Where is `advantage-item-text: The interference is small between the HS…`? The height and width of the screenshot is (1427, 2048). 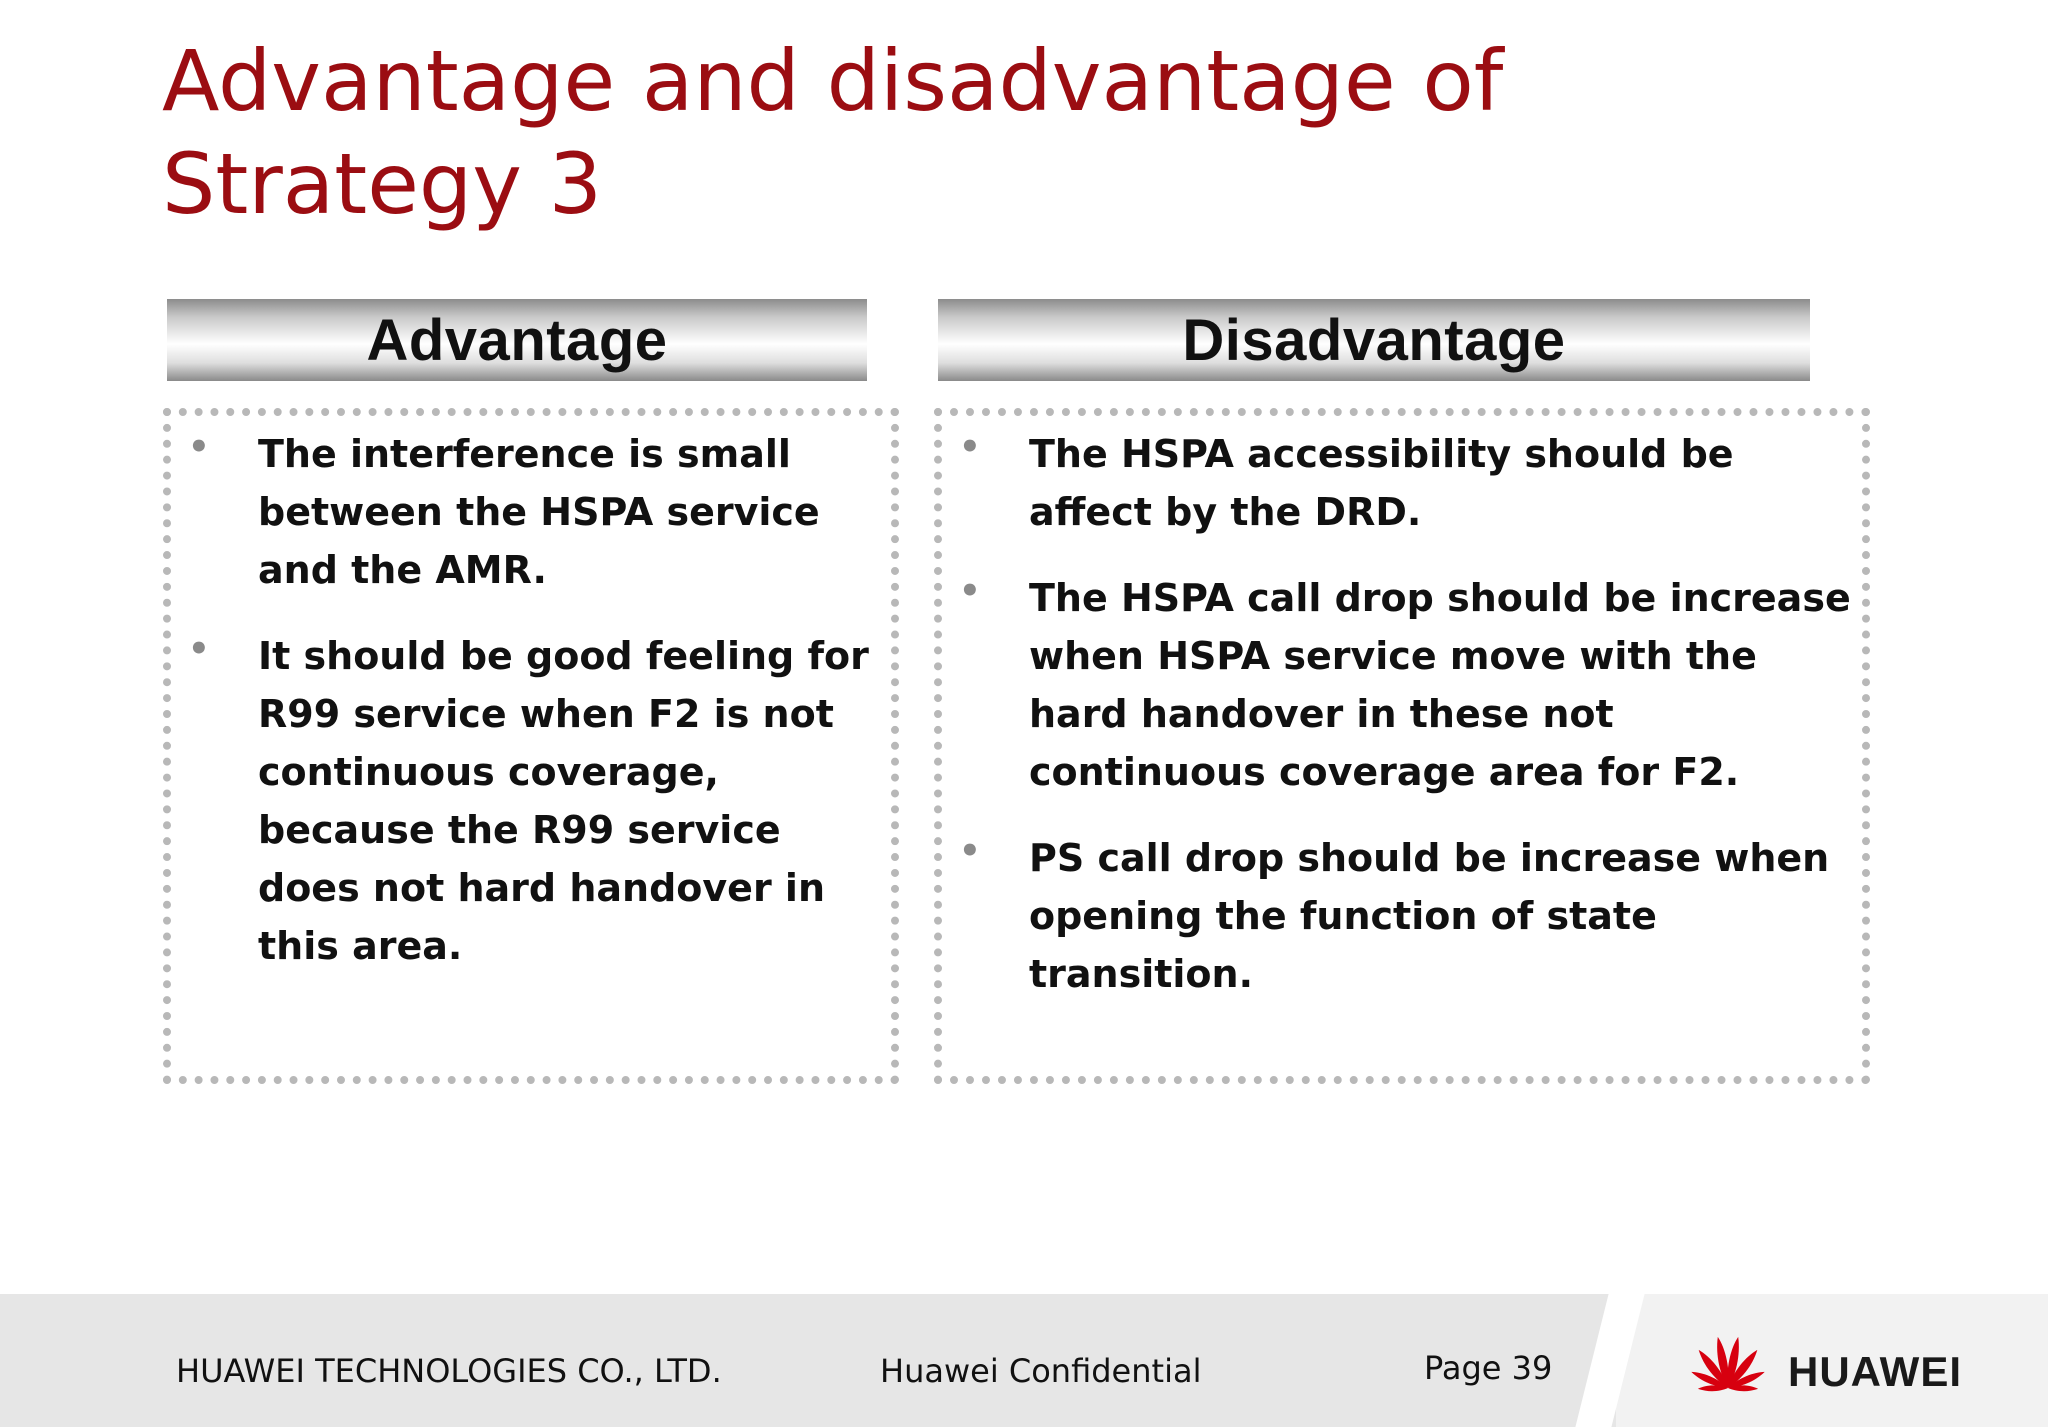
advantage-item-text: The interference is small between the HS… is located at coordinates (539, 512).